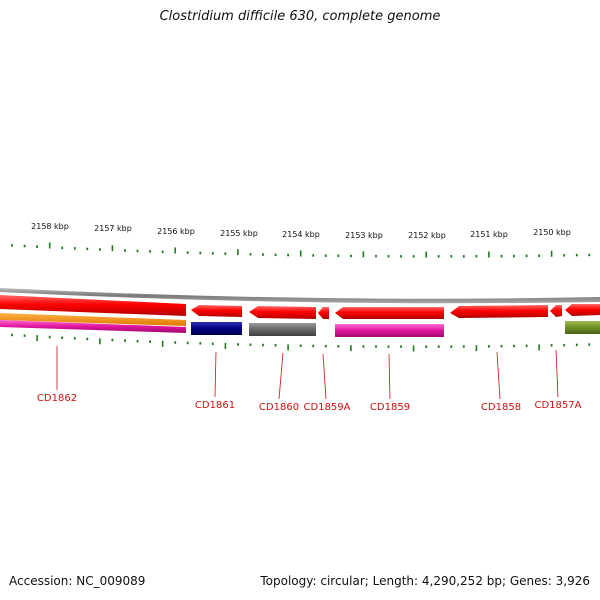  Describe the element at coordinates (552, 232) in the screenshot. I see `scale-label: 2150 kbp` at that location.